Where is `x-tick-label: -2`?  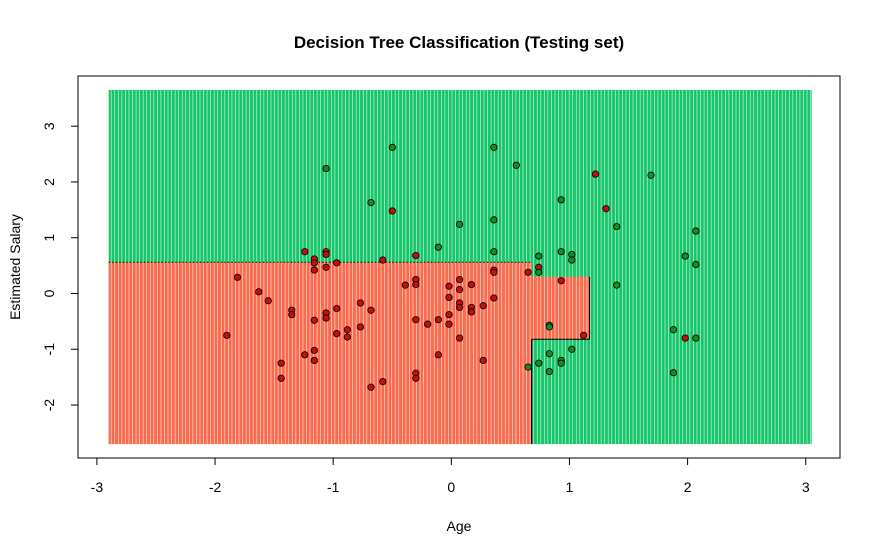 x-tick-label: -2 is located at coordinates (215, 487).